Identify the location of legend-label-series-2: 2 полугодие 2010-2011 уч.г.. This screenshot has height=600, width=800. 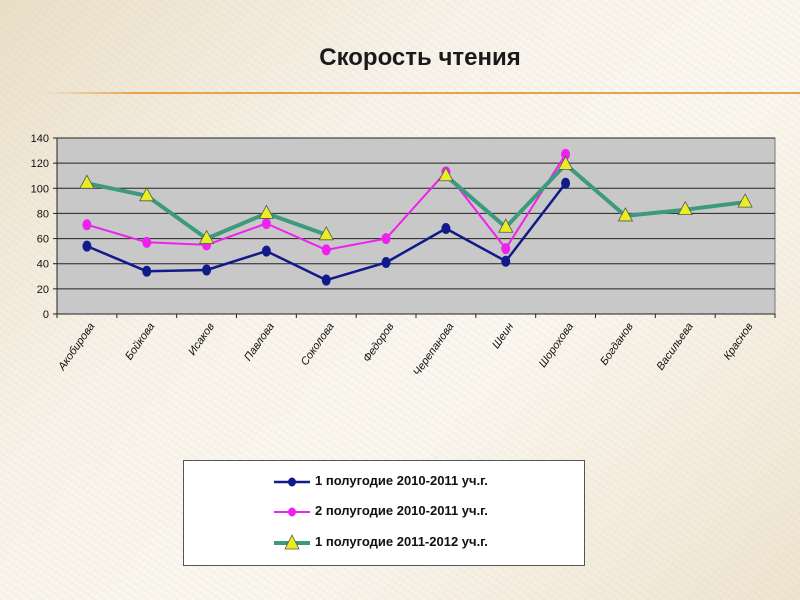
(401, 510).